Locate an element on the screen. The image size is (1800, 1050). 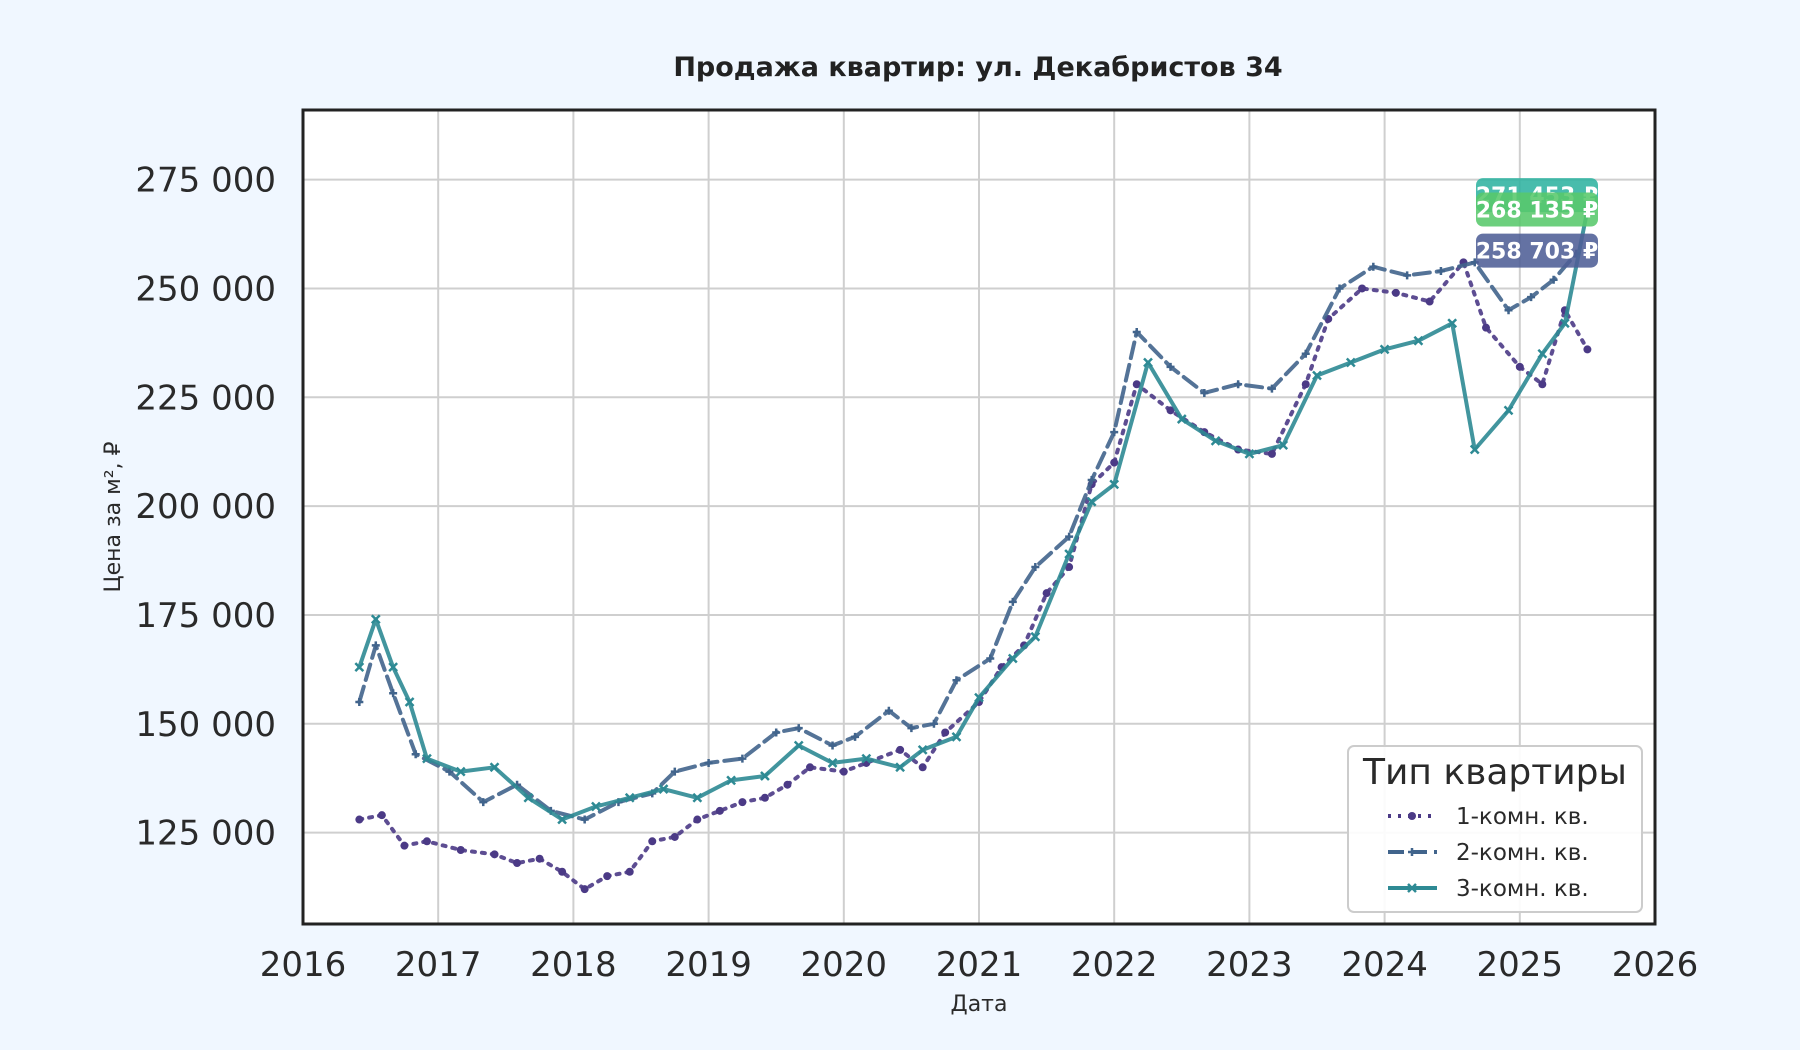
y-tick-label: 200 000 is located at coordinates (205, 507).